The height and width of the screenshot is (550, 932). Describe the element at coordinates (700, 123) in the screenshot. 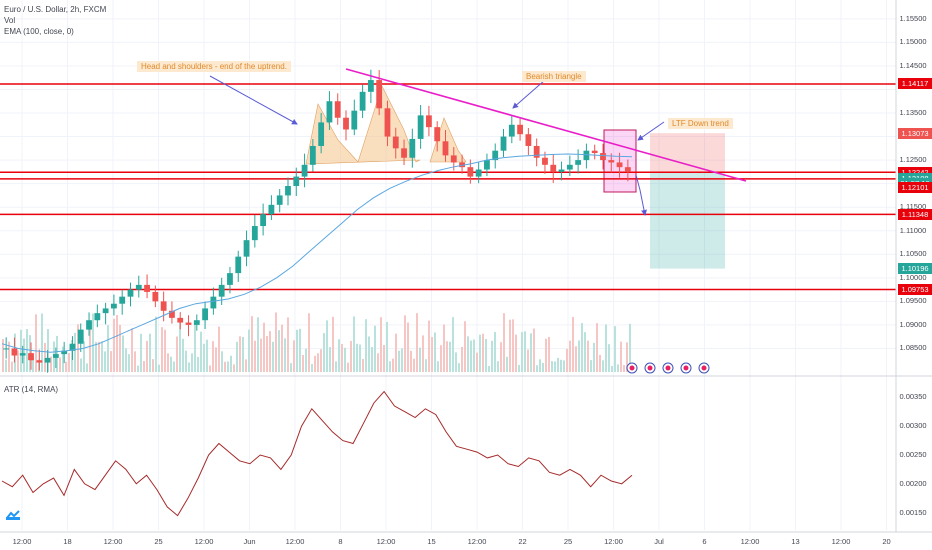

I see `ltf-downtrend-note: LTF Down trend` at that location.